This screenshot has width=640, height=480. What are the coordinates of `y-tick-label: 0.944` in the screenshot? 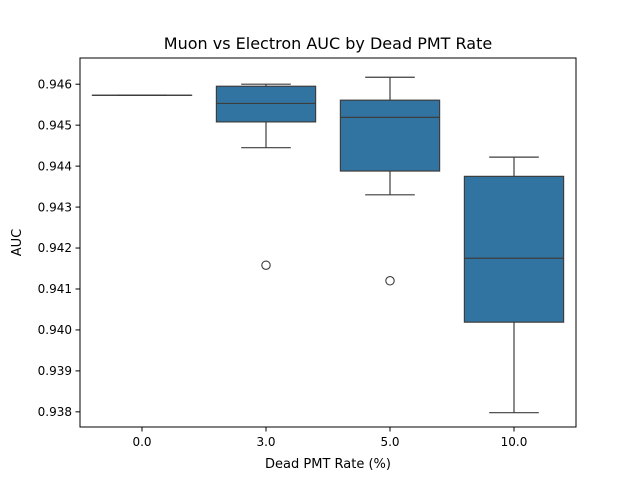 It's located at (55, 166).